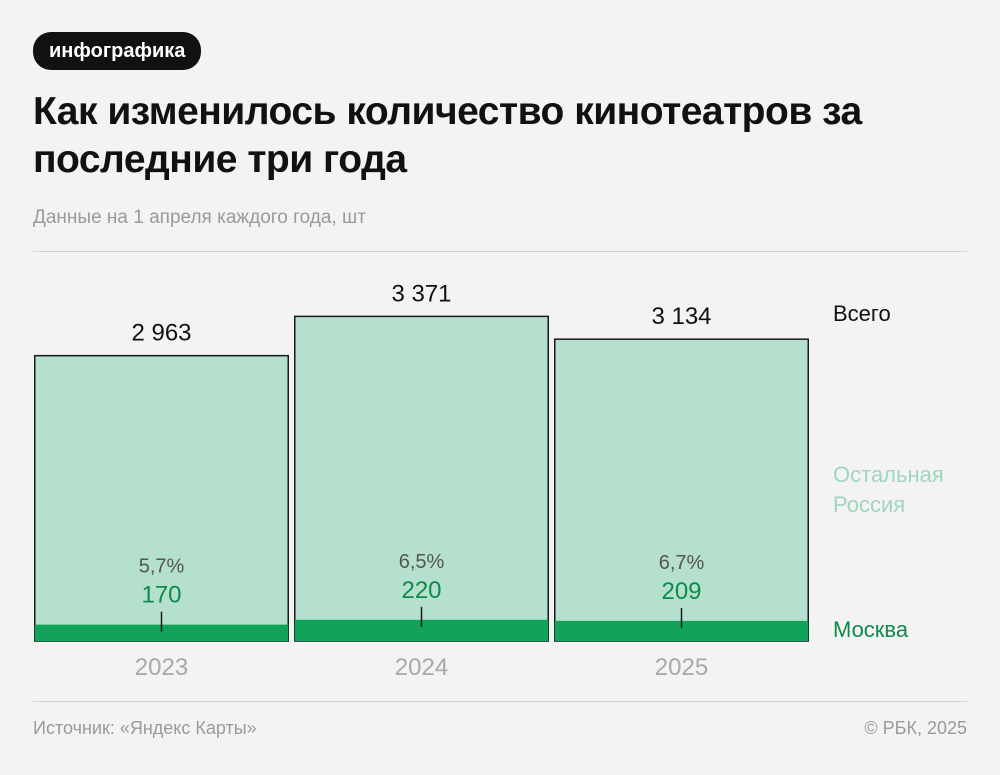  What do you see at coordinates (421, 667) in the screenshot?
I see `year-label-2024: 2024` at bounding box center [421, 667].